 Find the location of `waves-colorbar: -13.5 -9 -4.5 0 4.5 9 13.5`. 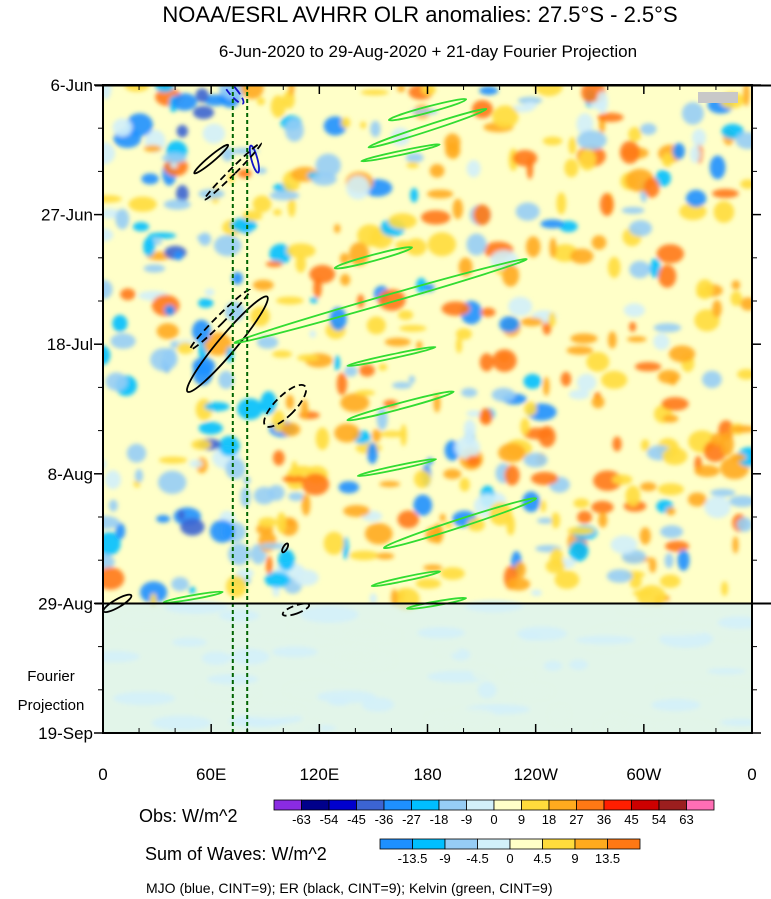

waves-colorbar: -13.5 -9 -4.5 0 4.5 9 13.5 is located at coordinates (510, 852).